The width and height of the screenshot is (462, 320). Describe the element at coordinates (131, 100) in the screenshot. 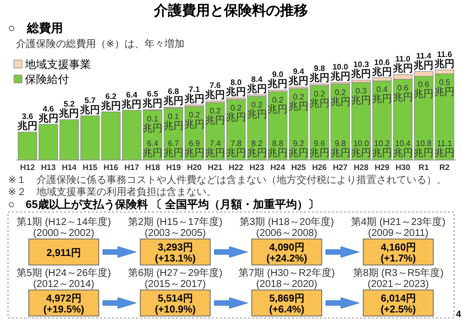

I see `total-label: 6.4兆円` at that location.